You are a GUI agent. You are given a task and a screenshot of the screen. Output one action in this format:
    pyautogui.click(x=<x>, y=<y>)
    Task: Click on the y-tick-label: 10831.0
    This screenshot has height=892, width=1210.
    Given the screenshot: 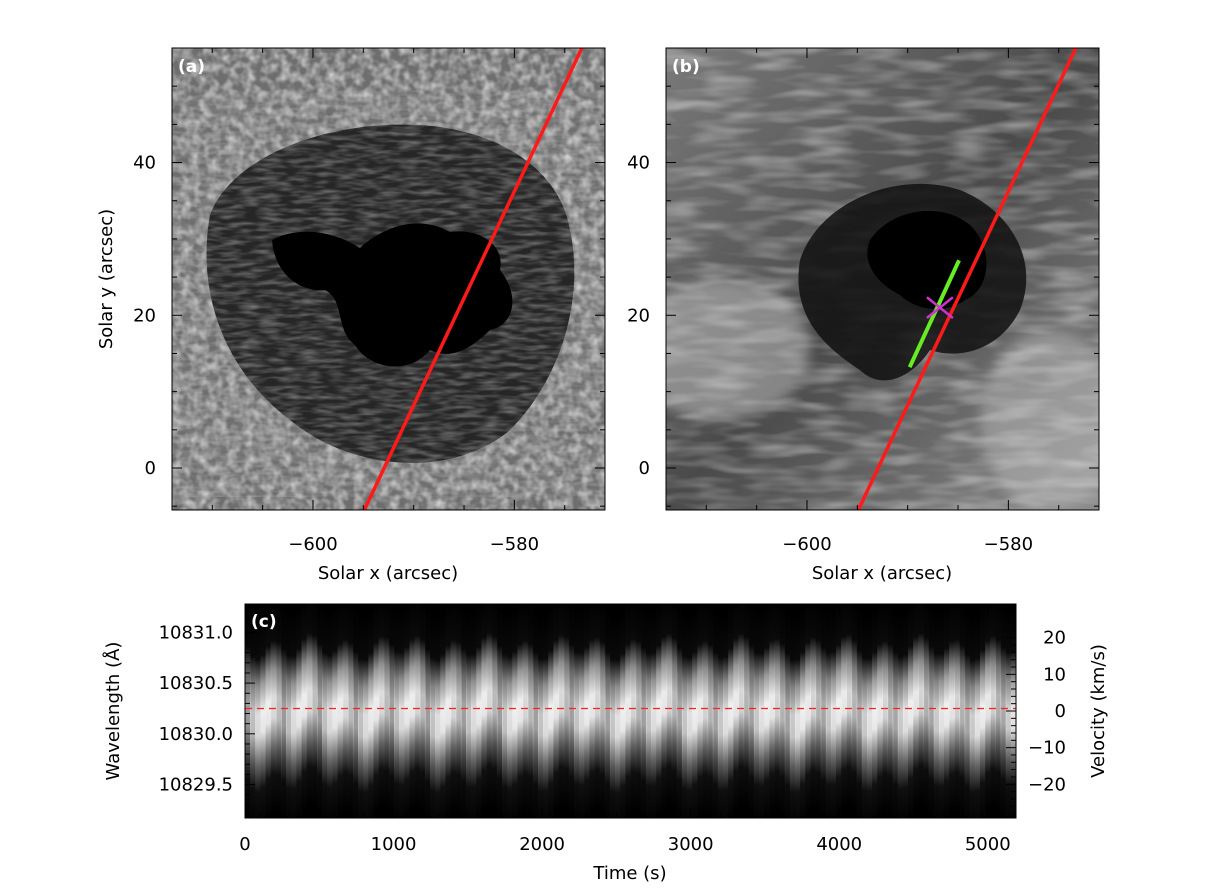 What is the action you would take?
    pyautogui.click(x=196, y=632)
    